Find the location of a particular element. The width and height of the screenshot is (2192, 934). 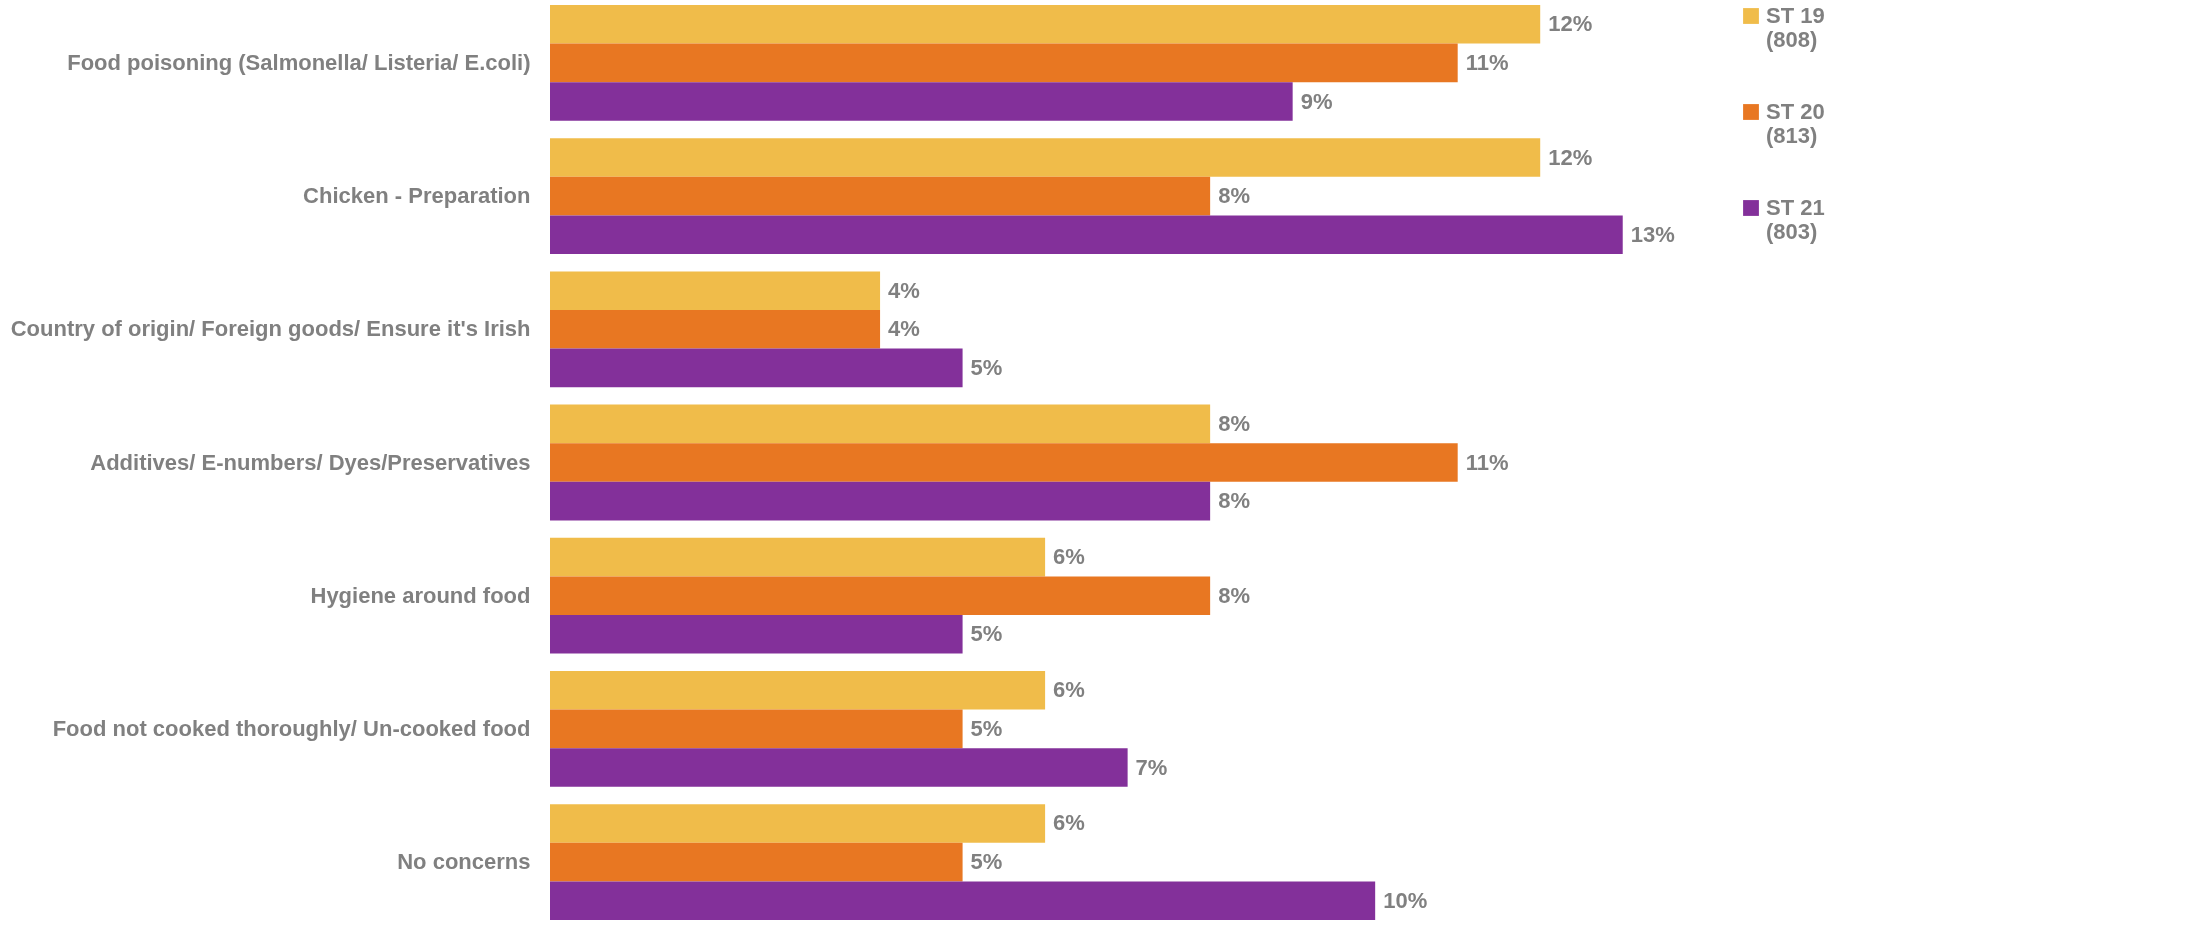

legend-label: ST 20 (813) is located at coordinates (1795, 123).